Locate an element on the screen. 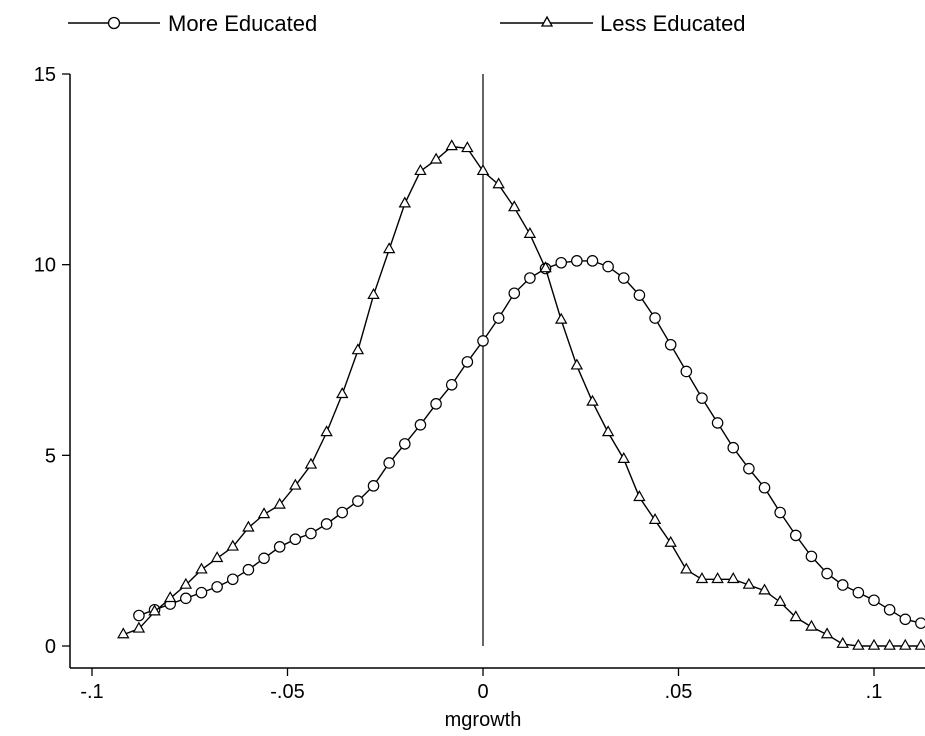  x-tick-label: -.05 is located at coordinates (287, 692).